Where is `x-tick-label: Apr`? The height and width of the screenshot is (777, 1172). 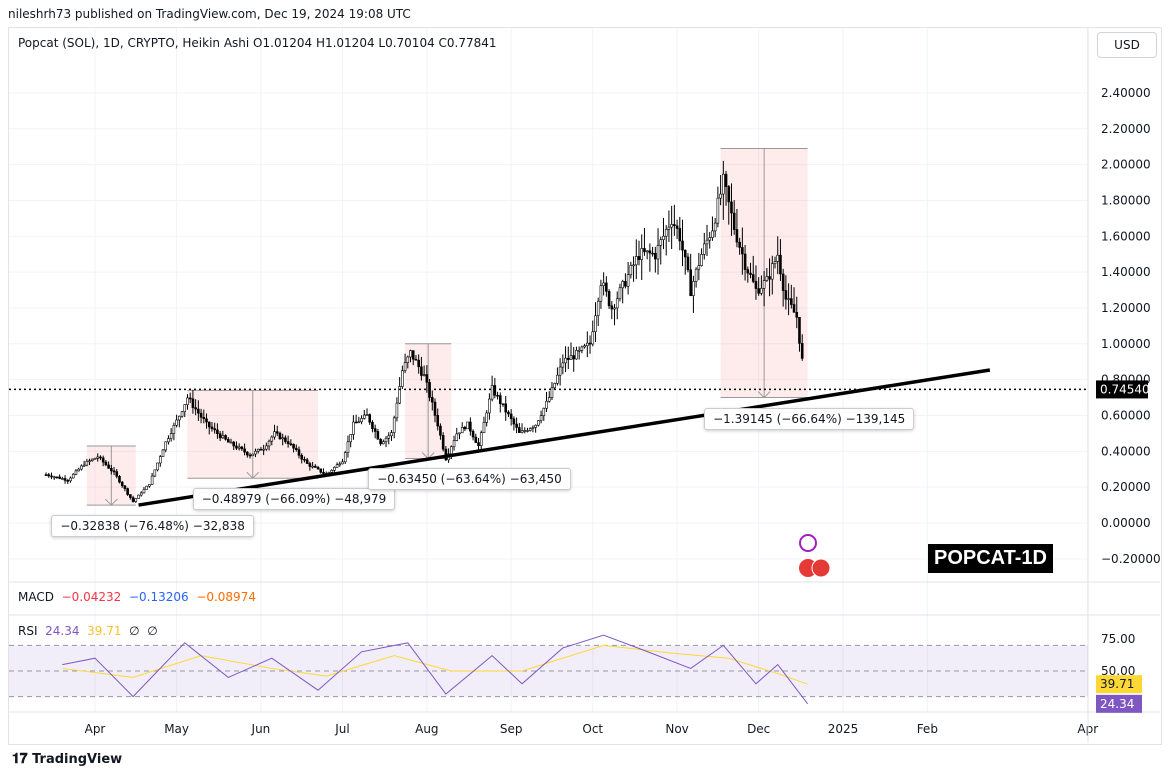
x-tick-label: Apr is located at coordinates (95, 729).